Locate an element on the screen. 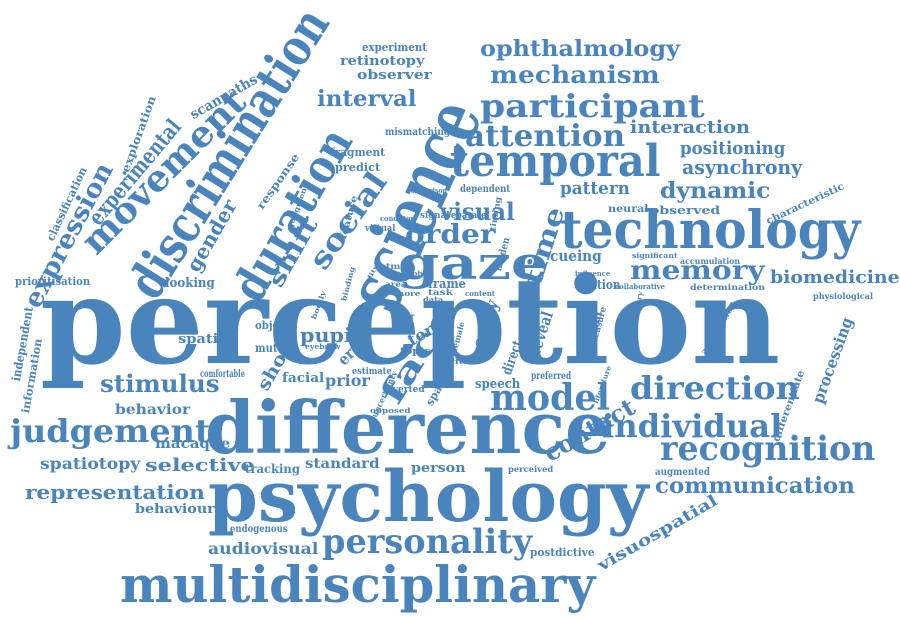 Image resolution: width=900 pixels, height=619 pixels. word-postdictive: postdictive is located at coordinates (562, 552).